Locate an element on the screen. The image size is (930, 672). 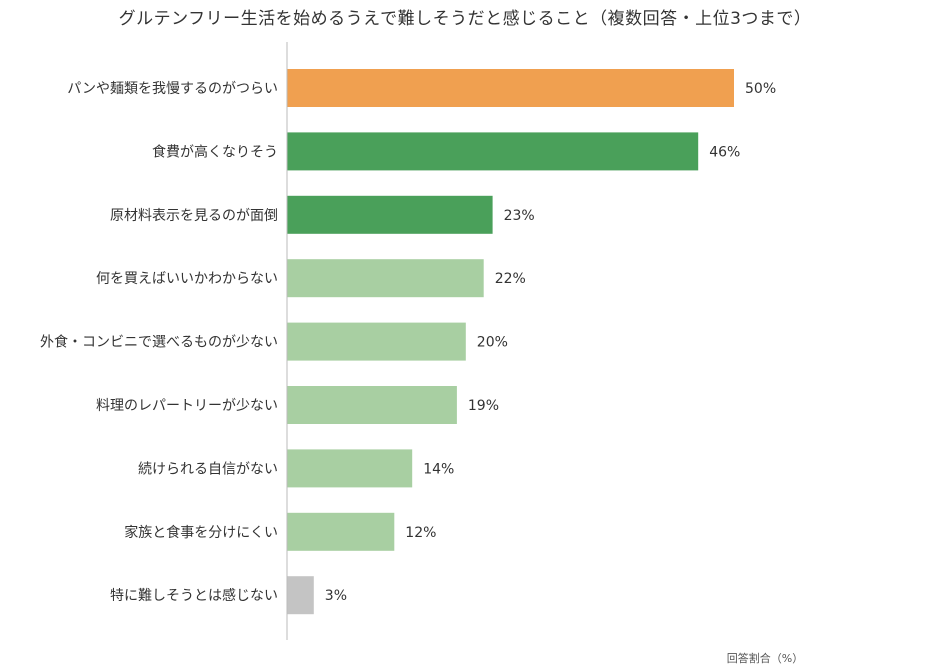
data-label: 46% is located at coordinates (724, 152).